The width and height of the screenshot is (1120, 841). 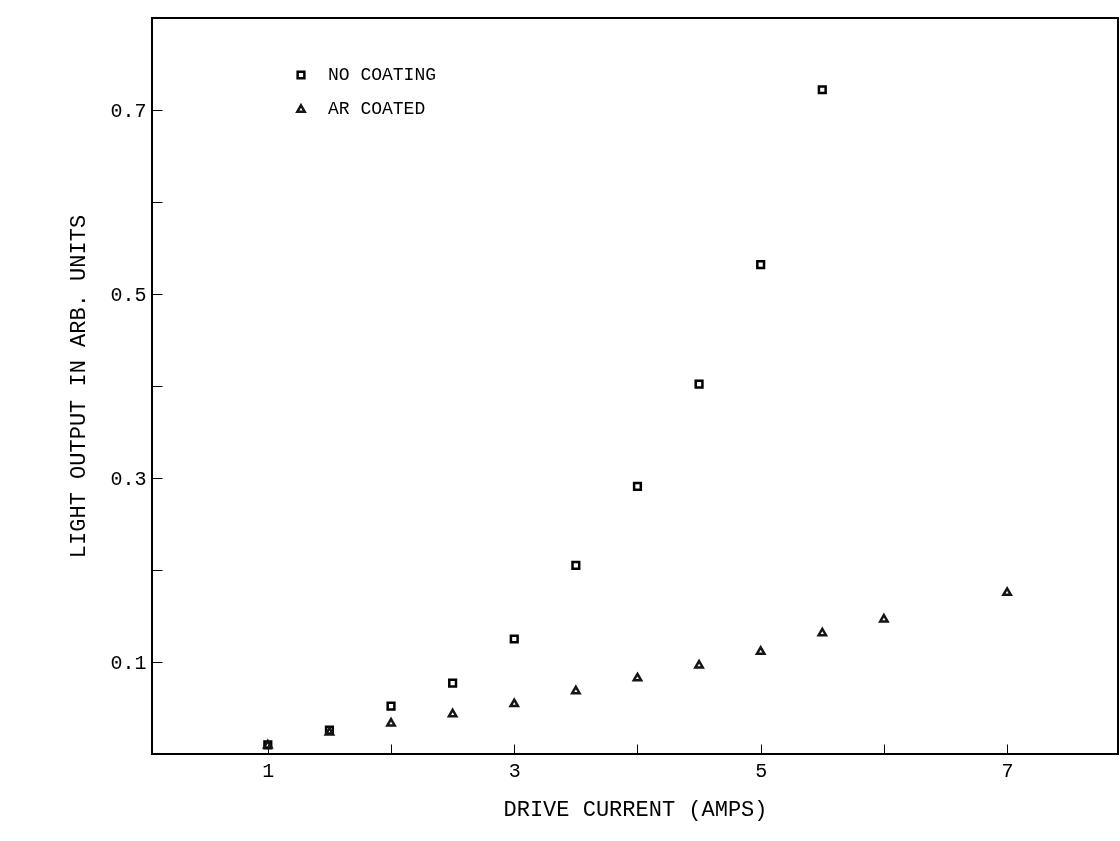 What do you see at coordinates (128, 111) in the screenshot?
I see `y-tick-label: 0.7` at bounding box center [128, 111].